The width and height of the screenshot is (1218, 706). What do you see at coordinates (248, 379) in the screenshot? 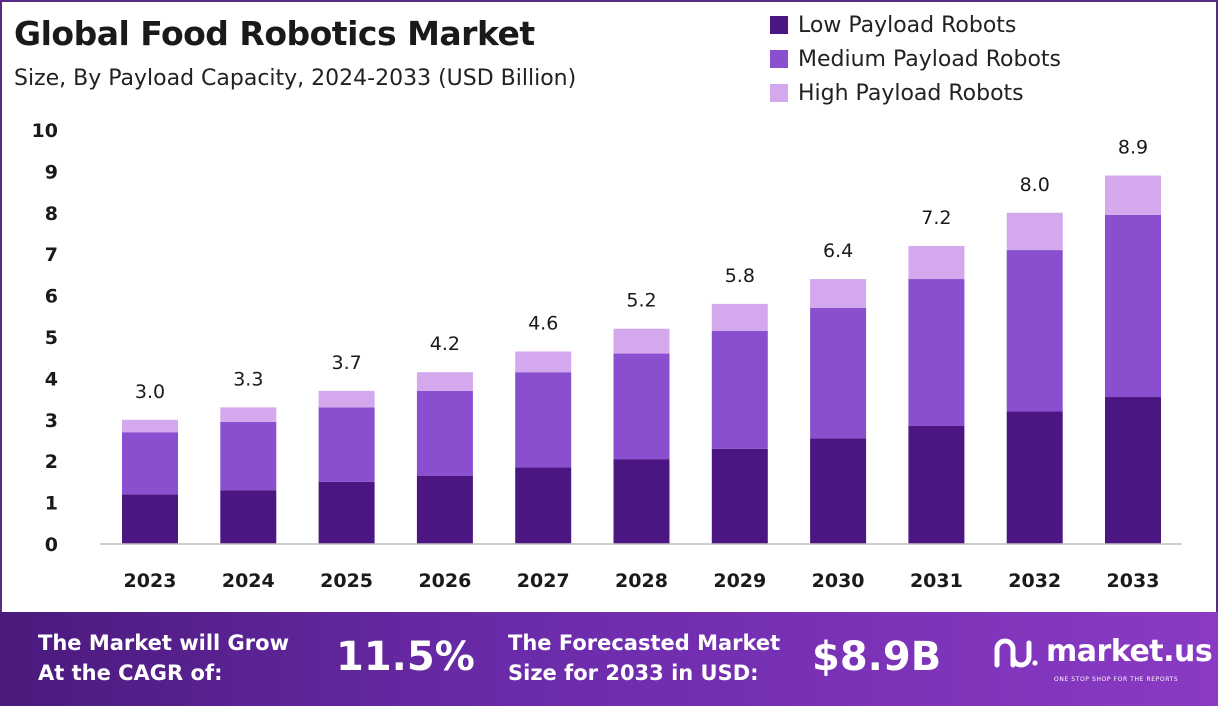
I see `bar-total-label: 3.3` at bounding box center [248, 379].